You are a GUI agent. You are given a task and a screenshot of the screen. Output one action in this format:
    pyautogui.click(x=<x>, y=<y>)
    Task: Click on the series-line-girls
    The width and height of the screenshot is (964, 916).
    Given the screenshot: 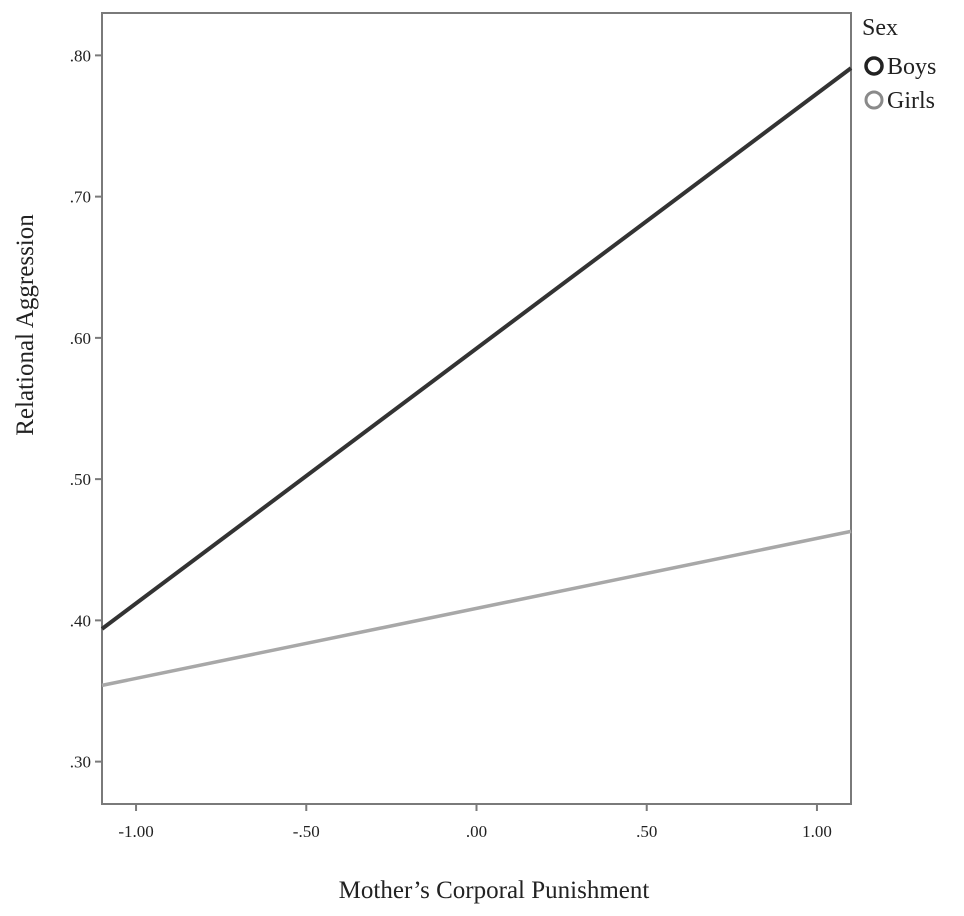 What is the action you would take?
    pyautogui.click(x=476, y=608)
    